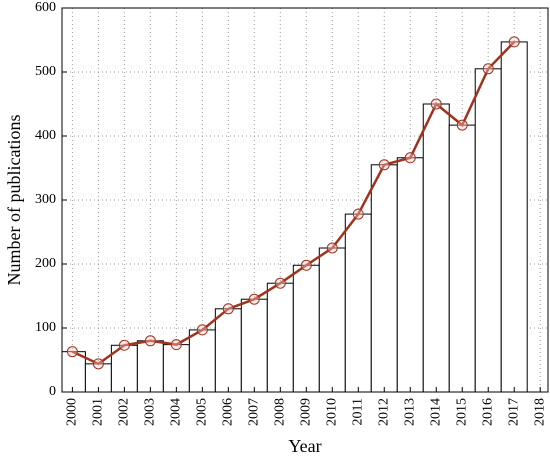  What do you see at coordinates (72, 412) in the screenshot?
I see `x-tick-label: 2000` at bounding box center [72, 412].